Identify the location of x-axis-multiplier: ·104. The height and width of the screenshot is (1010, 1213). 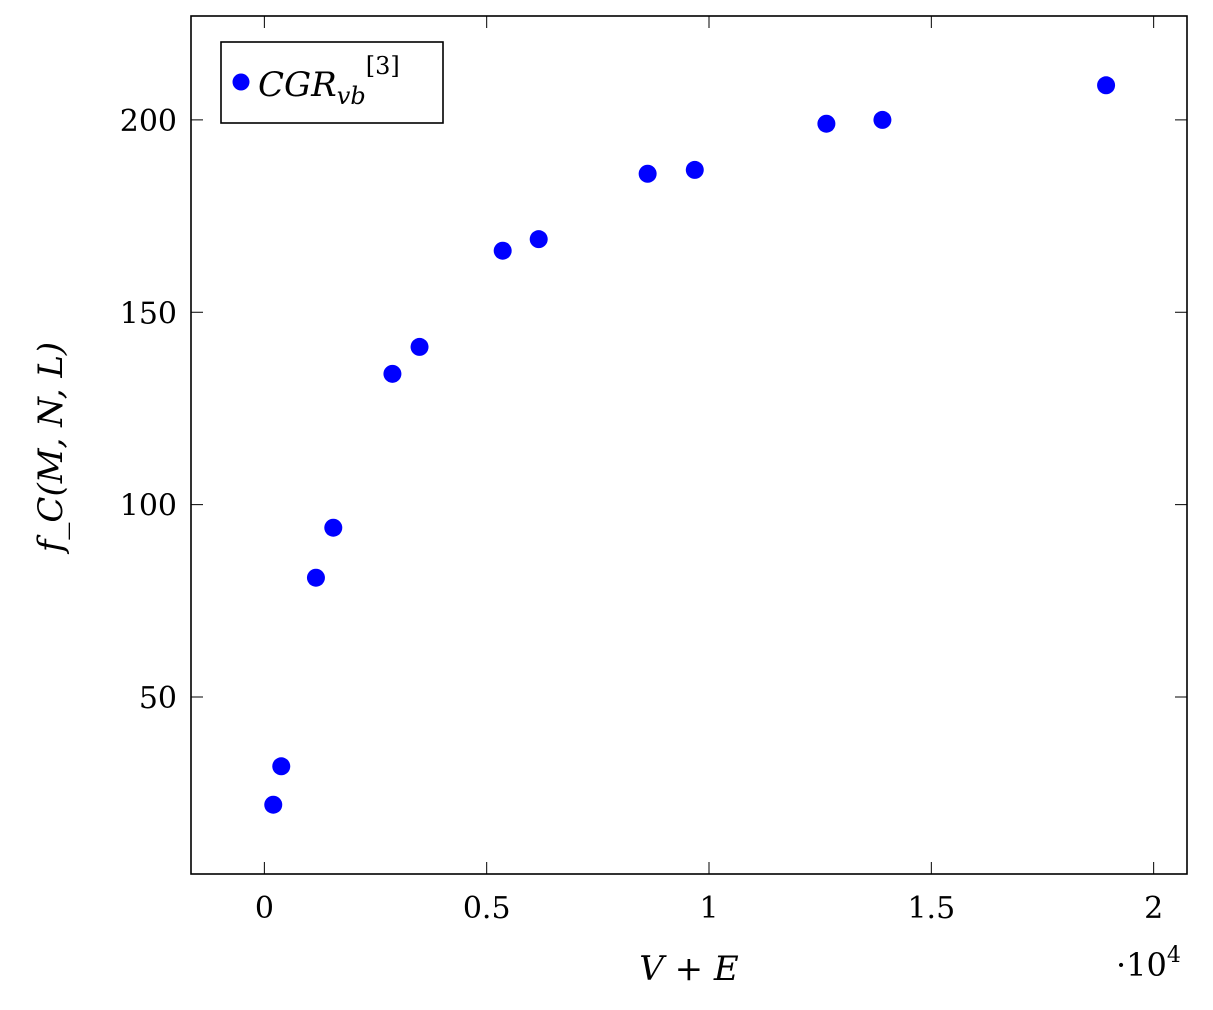
(1148, 963).